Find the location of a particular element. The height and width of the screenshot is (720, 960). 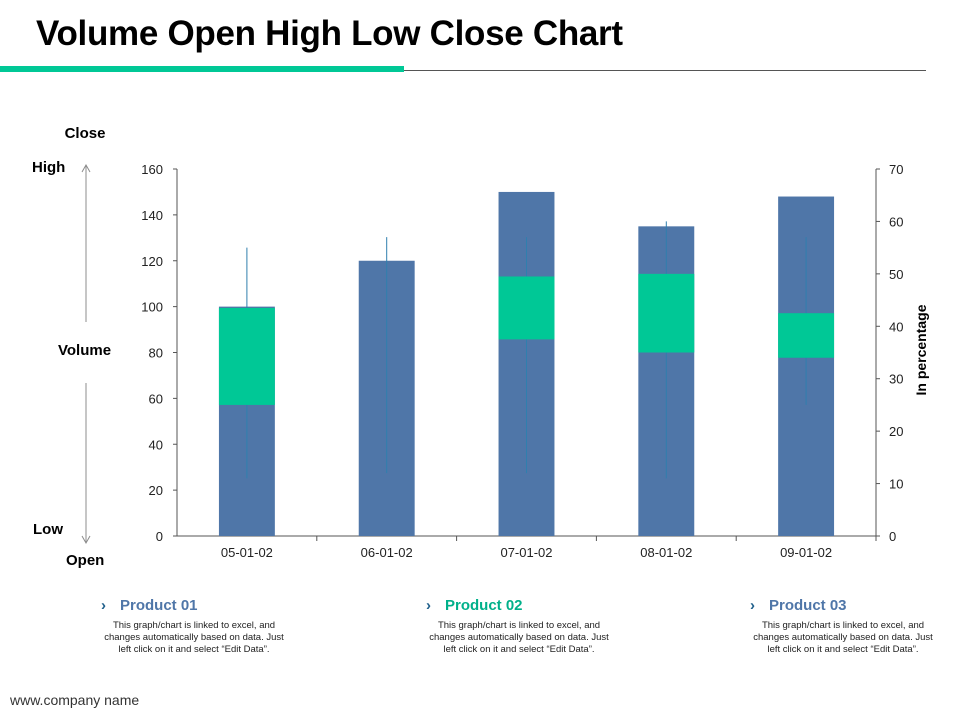

page-title: Volume Open High Low Close Chart is located at coordinates (329, 33).